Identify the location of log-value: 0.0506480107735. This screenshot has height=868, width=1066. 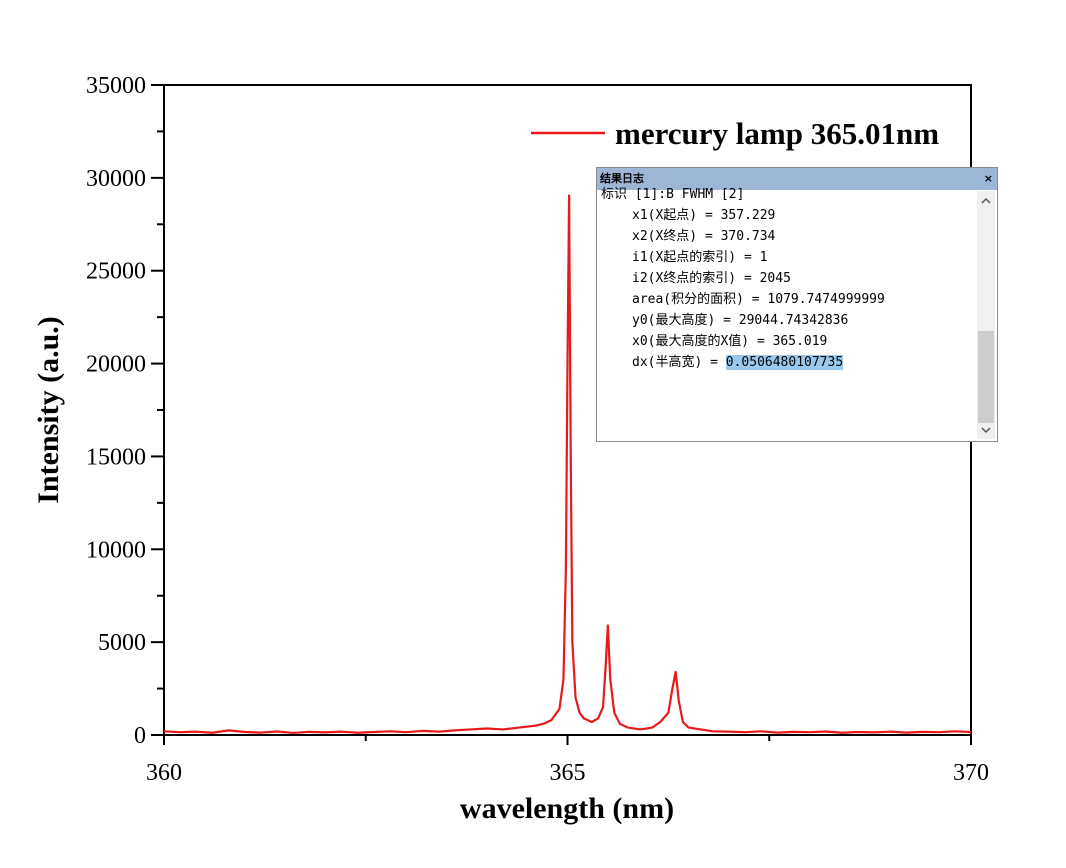
(784, 362).